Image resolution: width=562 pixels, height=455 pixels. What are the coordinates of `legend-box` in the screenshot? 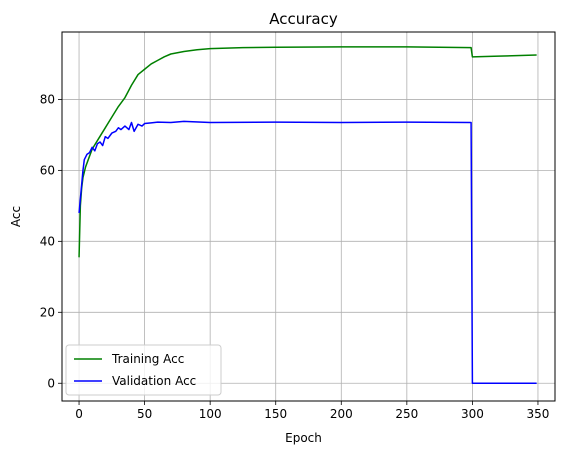 It's located at (143, 370).